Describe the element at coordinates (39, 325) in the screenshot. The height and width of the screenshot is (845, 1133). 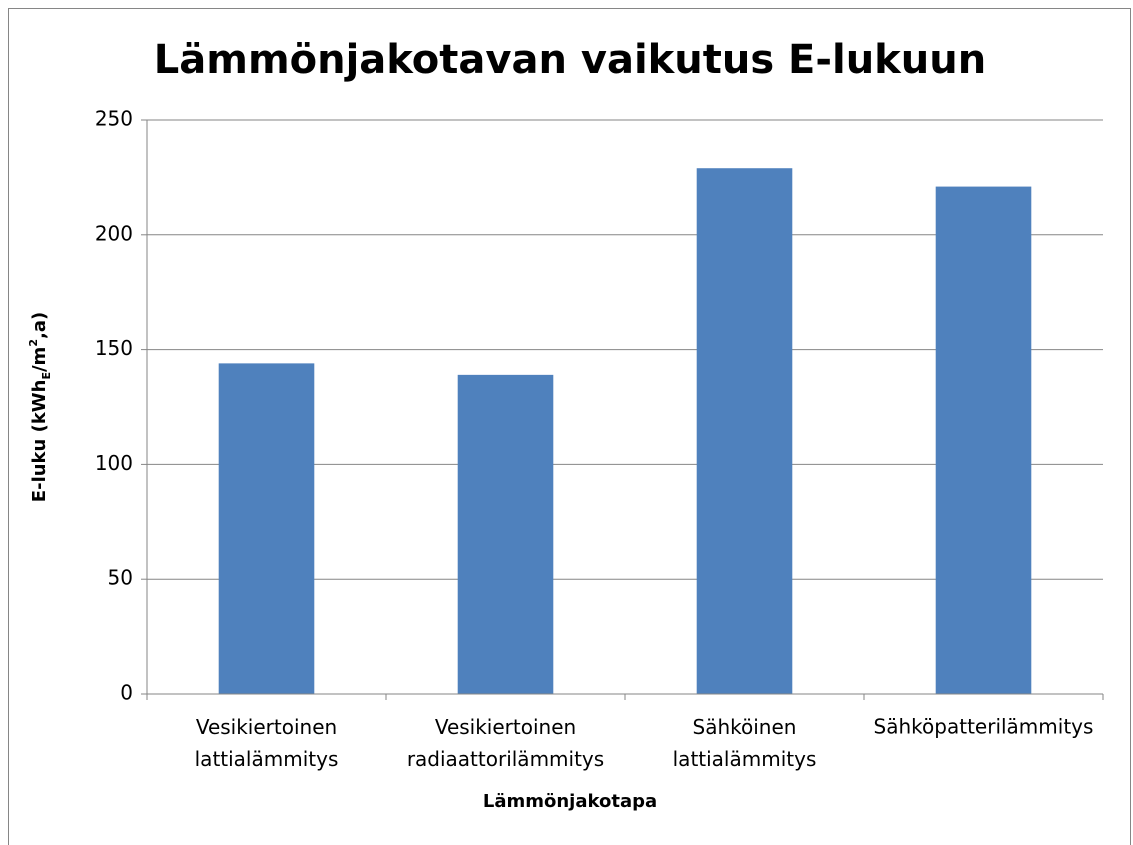
I see `y-axis-title-part: ,a)` at that location.